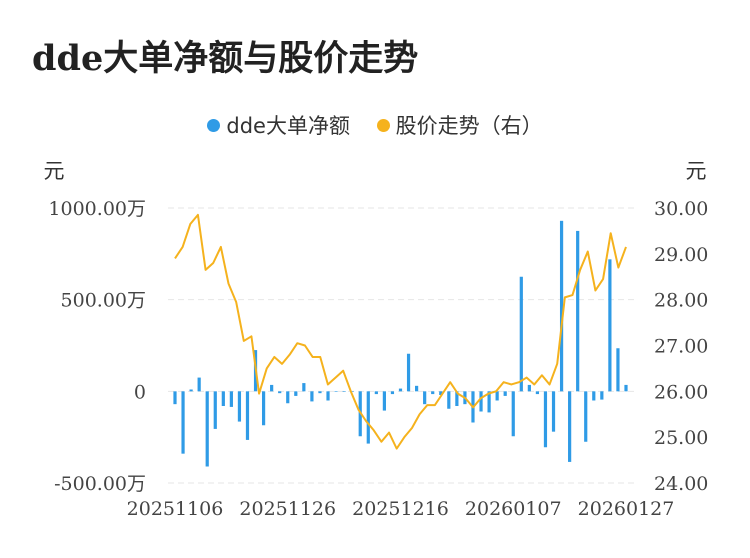  What do you see at coordinates (681, 255) in the screenshot?
I see `right-tick-label: 29.00` at bounding box center [681, 255].